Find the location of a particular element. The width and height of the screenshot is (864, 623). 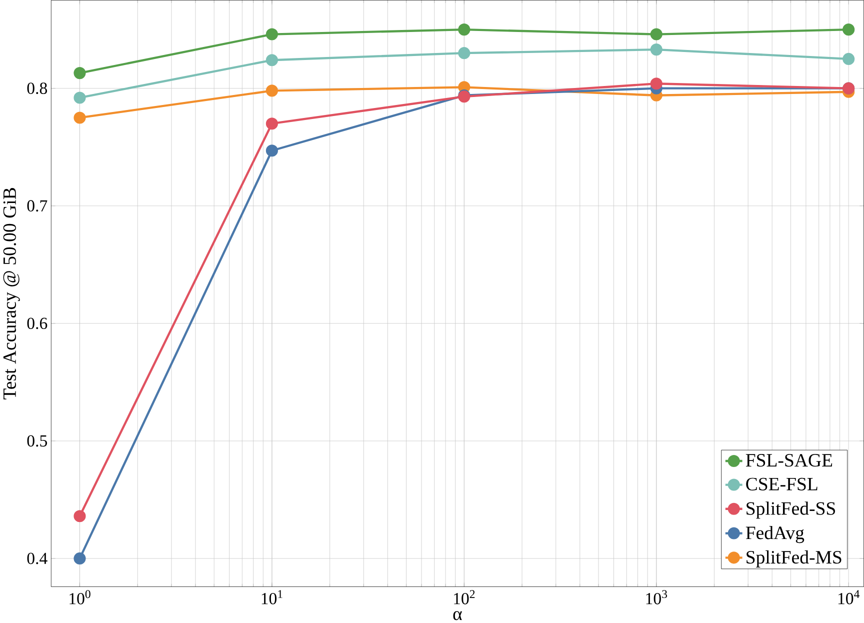

x-tick-label: 10$^{4}$ is located at coordinates (849, 597).